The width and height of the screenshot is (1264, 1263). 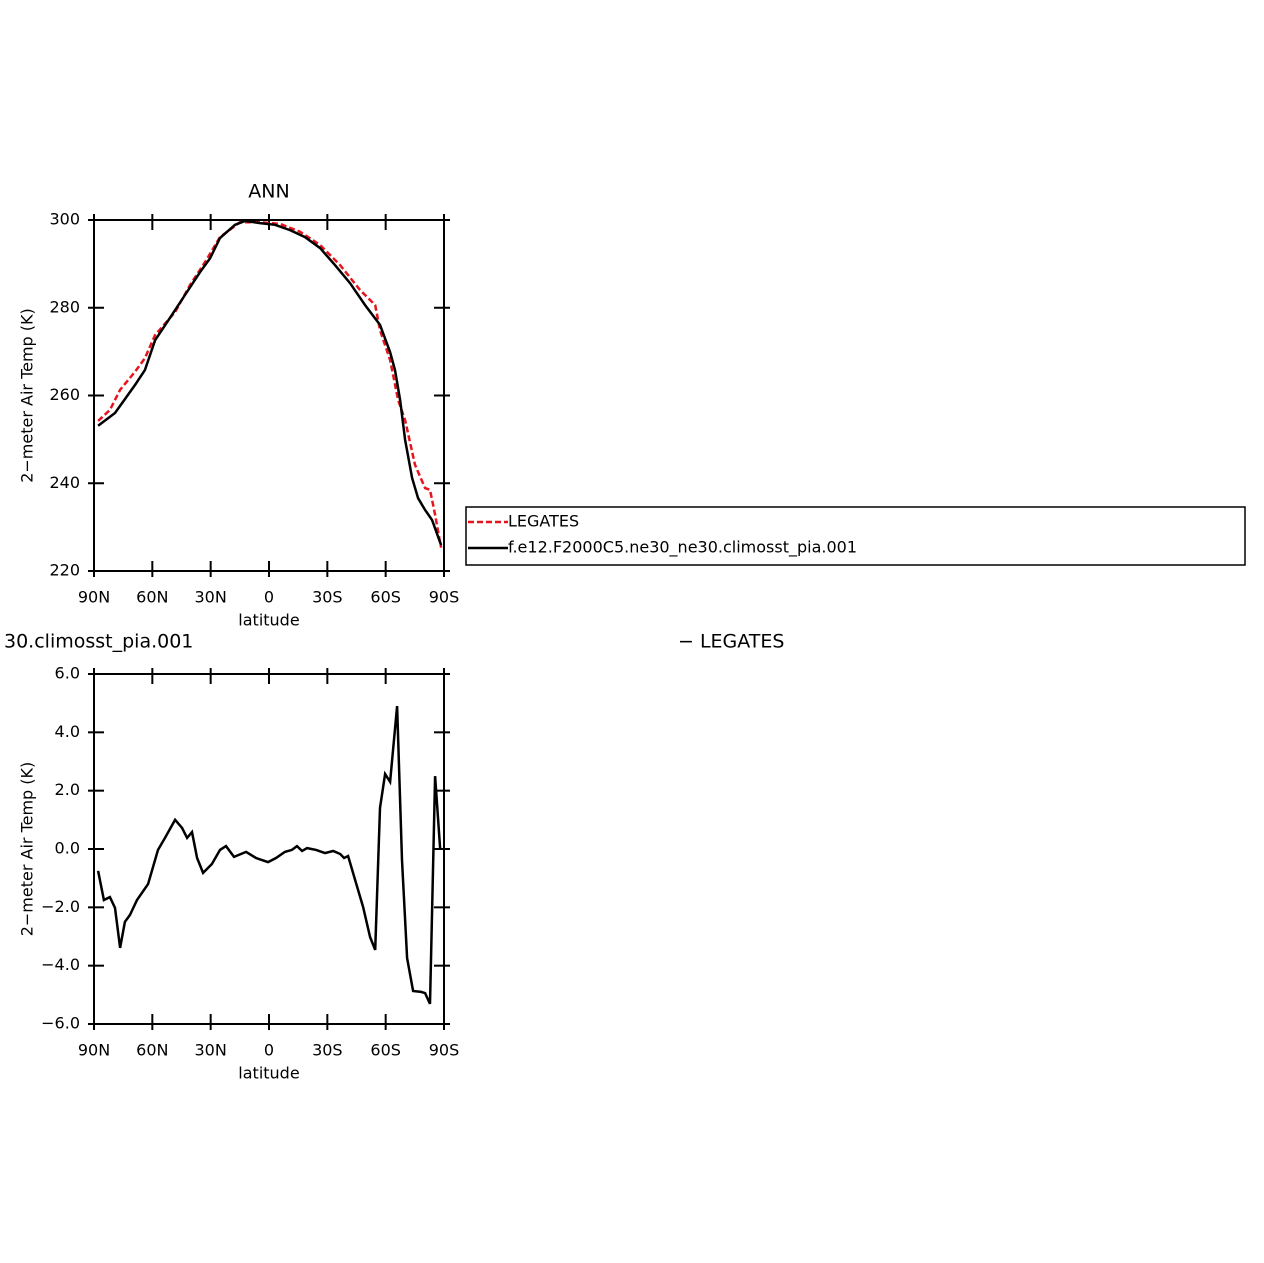 I want to click on chart-title: ANN, so click(x=268, y=192).